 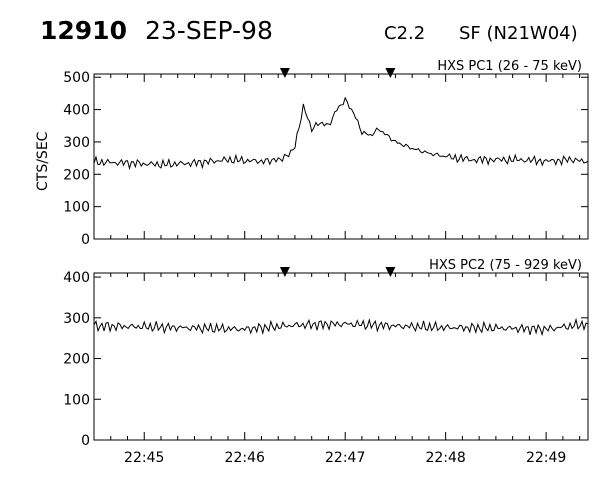 What do you see at coordinates (509, 66) in the screenshot?
I see `panel-title-1: HXS PC1 (26 - 75 keV)` at bounding box center [509, 66].